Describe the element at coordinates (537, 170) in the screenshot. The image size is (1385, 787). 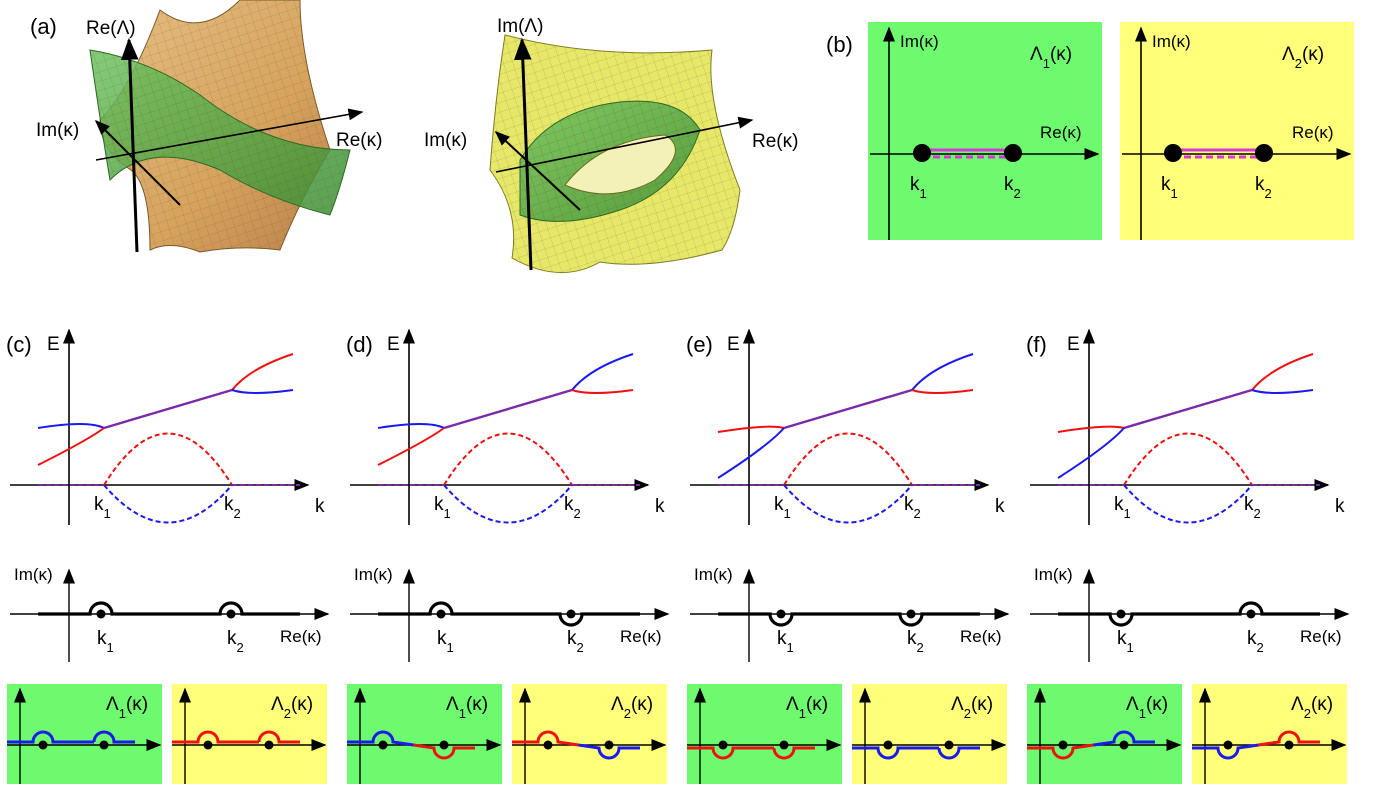
I see `axis-im-kappa-right` at that location.